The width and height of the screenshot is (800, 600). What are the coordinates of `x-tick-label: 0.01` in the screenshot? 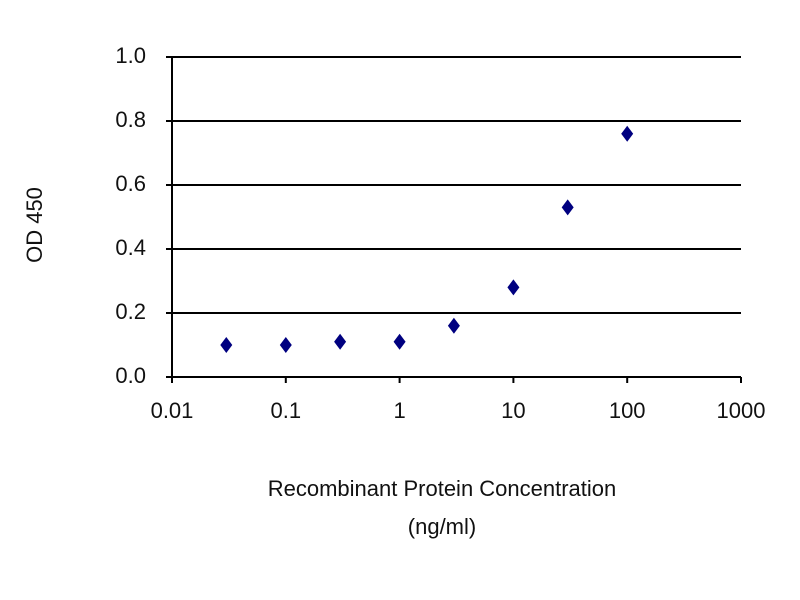 It's located at (172, 410).